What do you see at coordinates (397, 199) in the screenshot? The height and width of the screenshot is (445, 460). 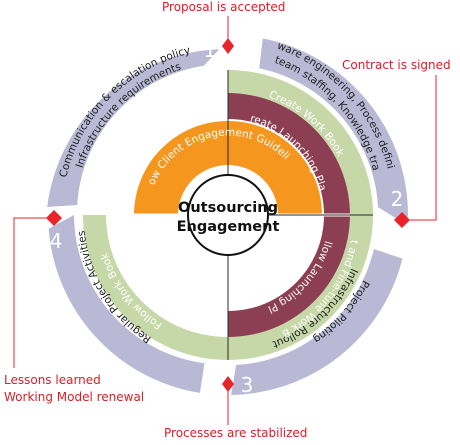 I see `phase-2-number: 2` at bounding box center [397, 199].